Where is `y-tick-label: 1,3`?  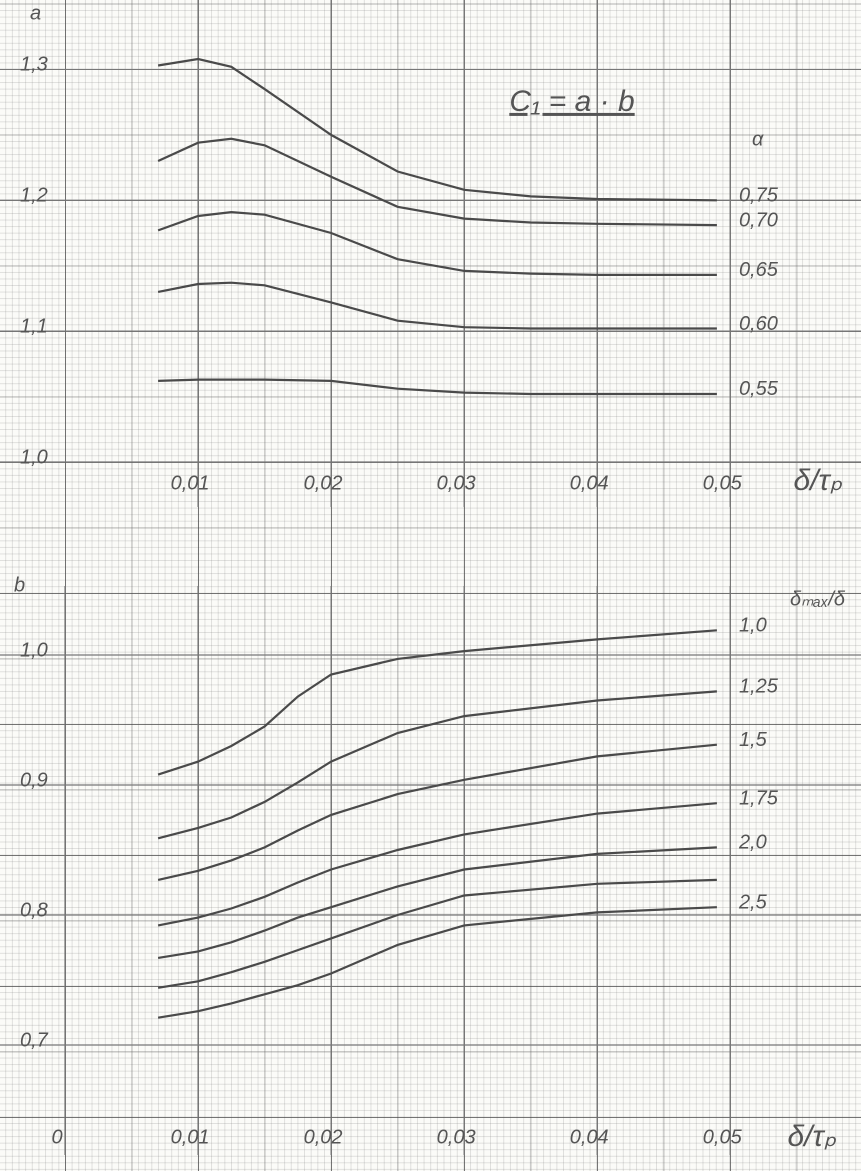 y-tick-label: 1,3 is located at coordinates (34, 65).